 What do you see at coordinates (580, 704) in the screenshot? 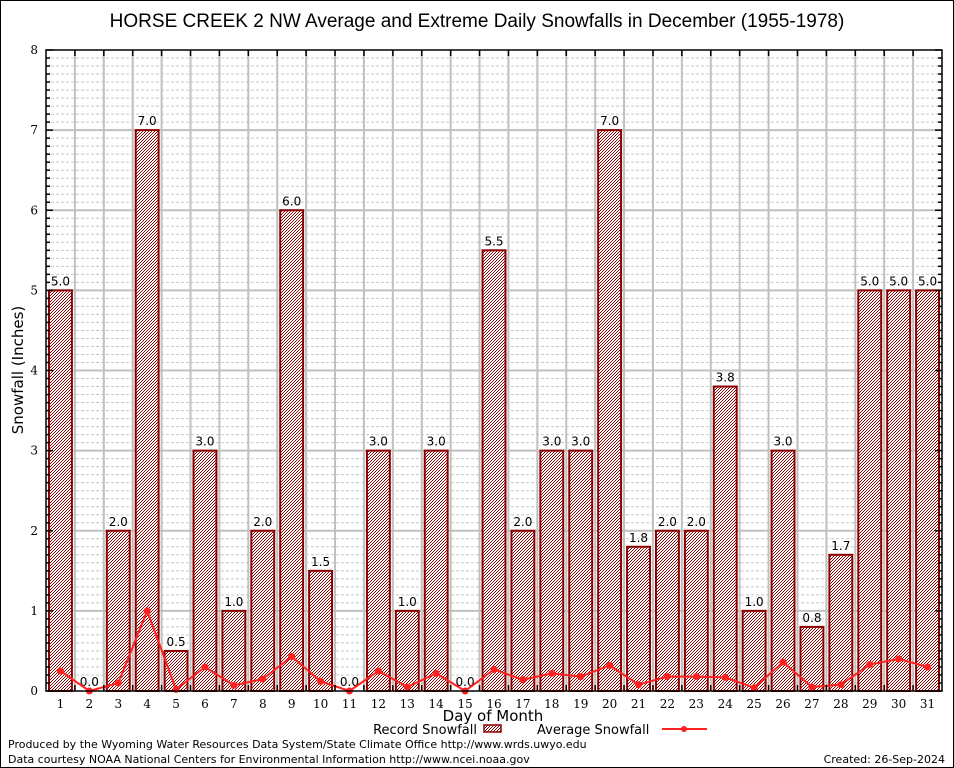
I see `x-tick-label: 19` at bounding box center [580, 704].